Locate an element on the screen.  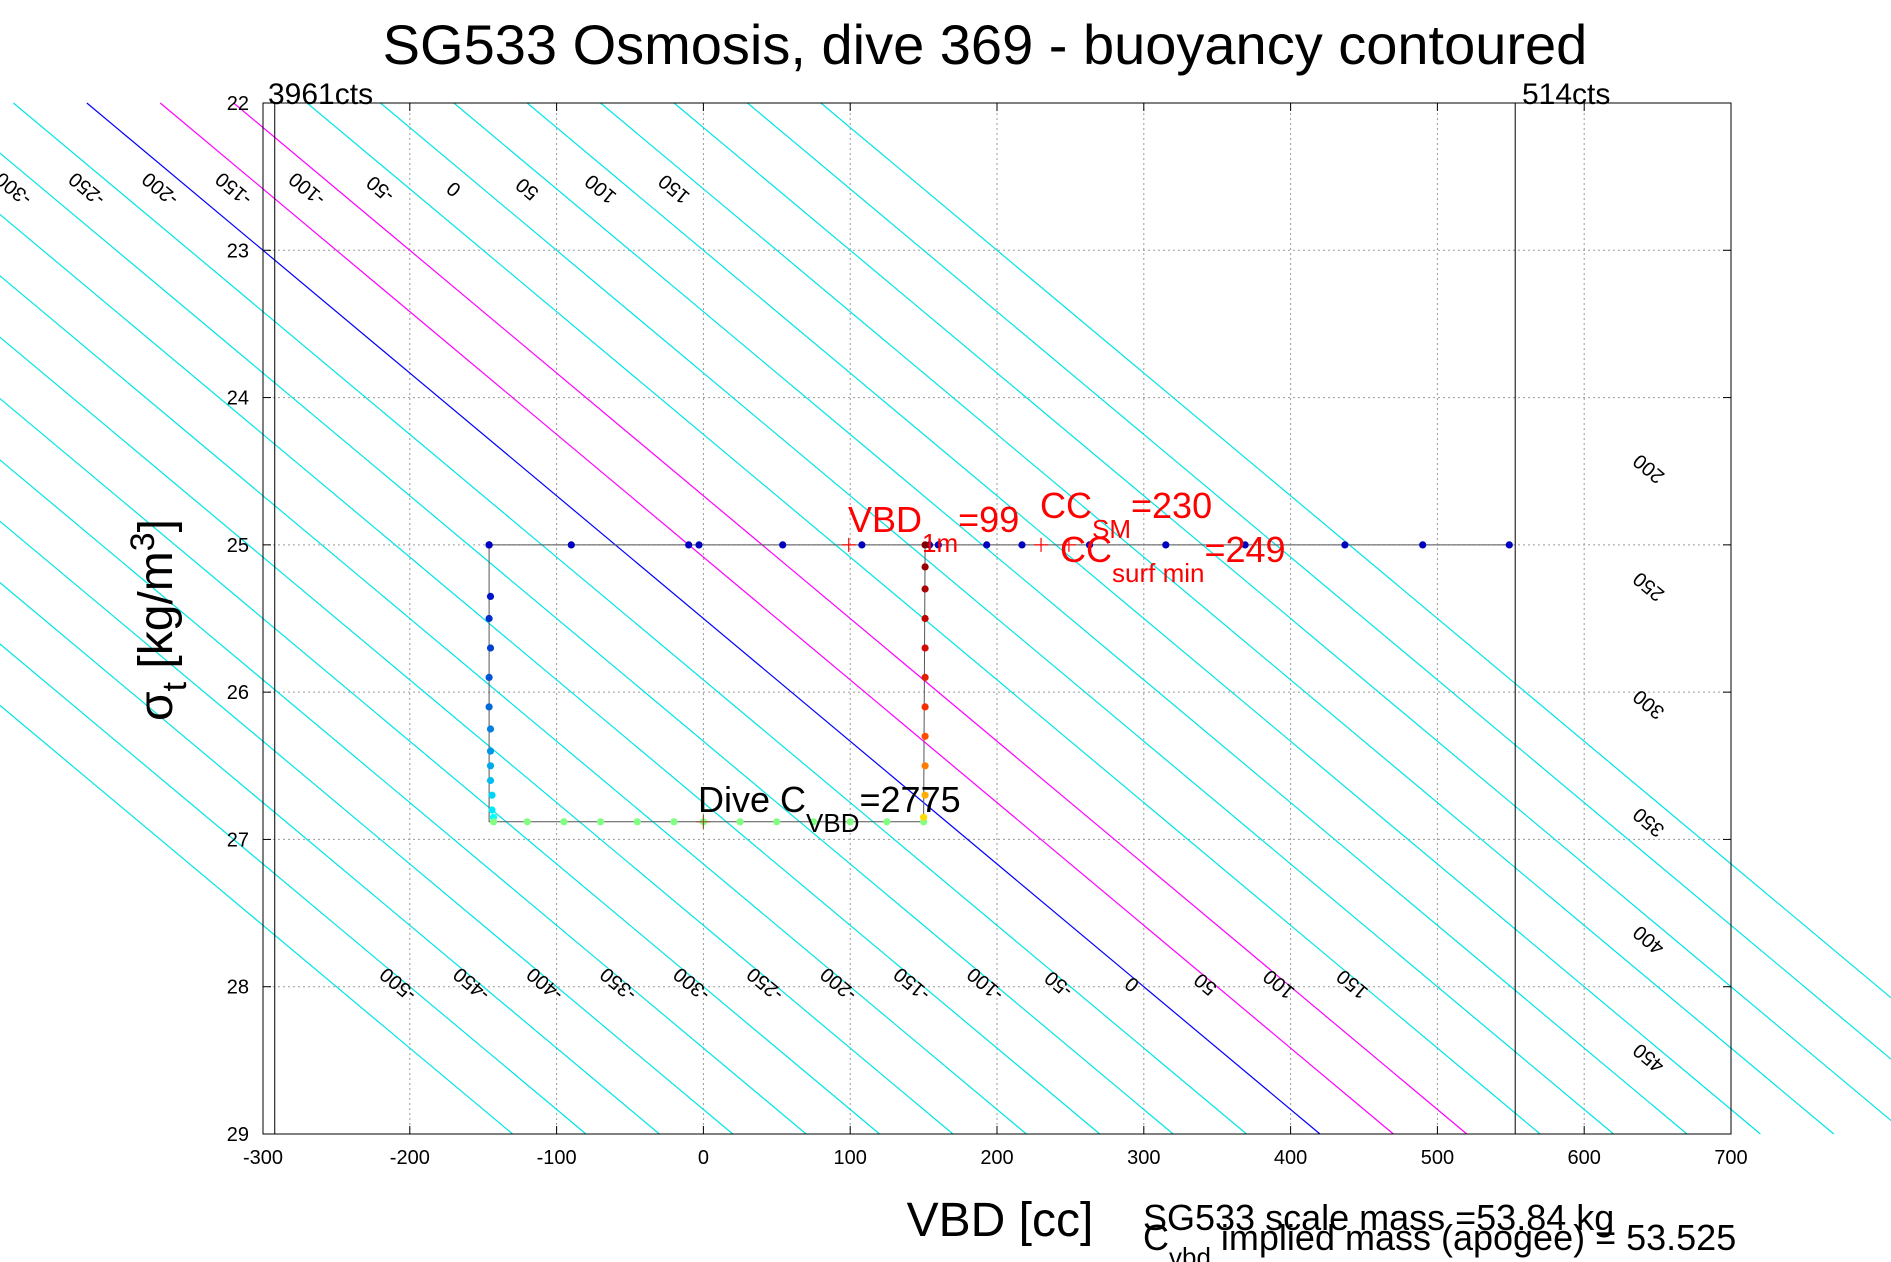
y-tick-label: 28 is located at coordinates (238, 988).